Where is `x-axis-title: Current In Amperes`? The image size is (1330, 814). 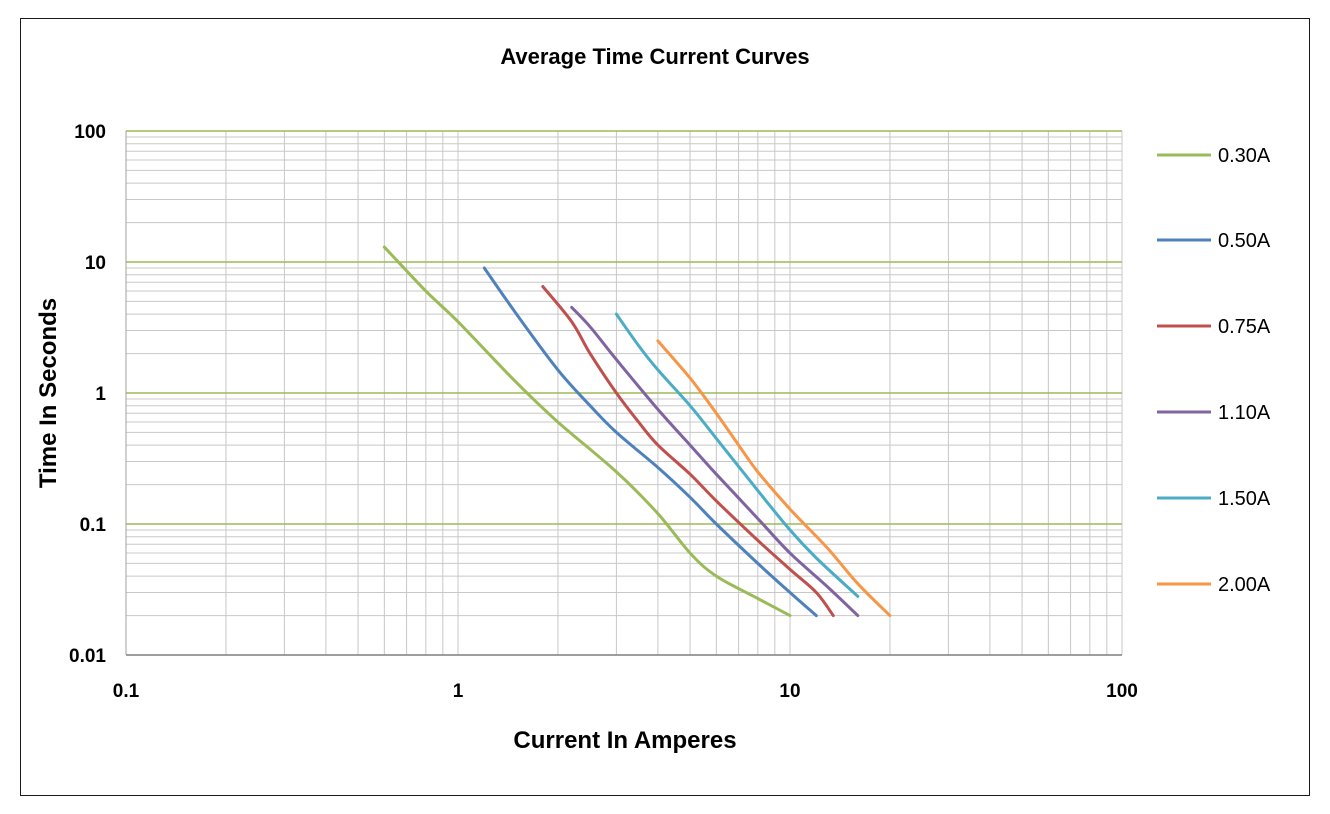 x-axis-title: Current In Amperes is located at coordinates (624, 740).